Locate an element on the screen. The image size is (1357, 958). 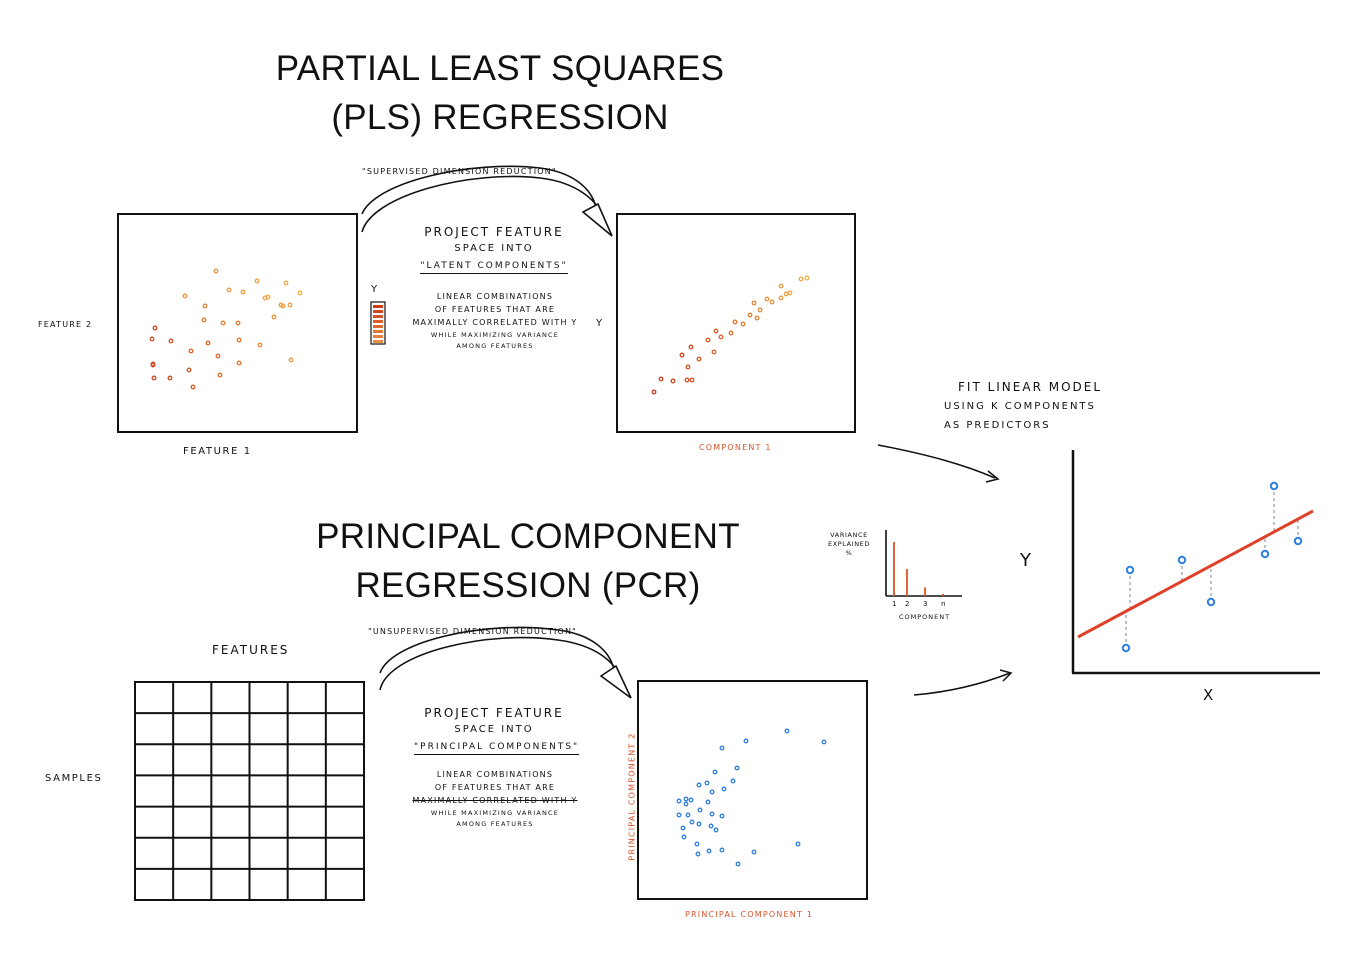
variance-tick-label: n is located at coordinates (943, 604).